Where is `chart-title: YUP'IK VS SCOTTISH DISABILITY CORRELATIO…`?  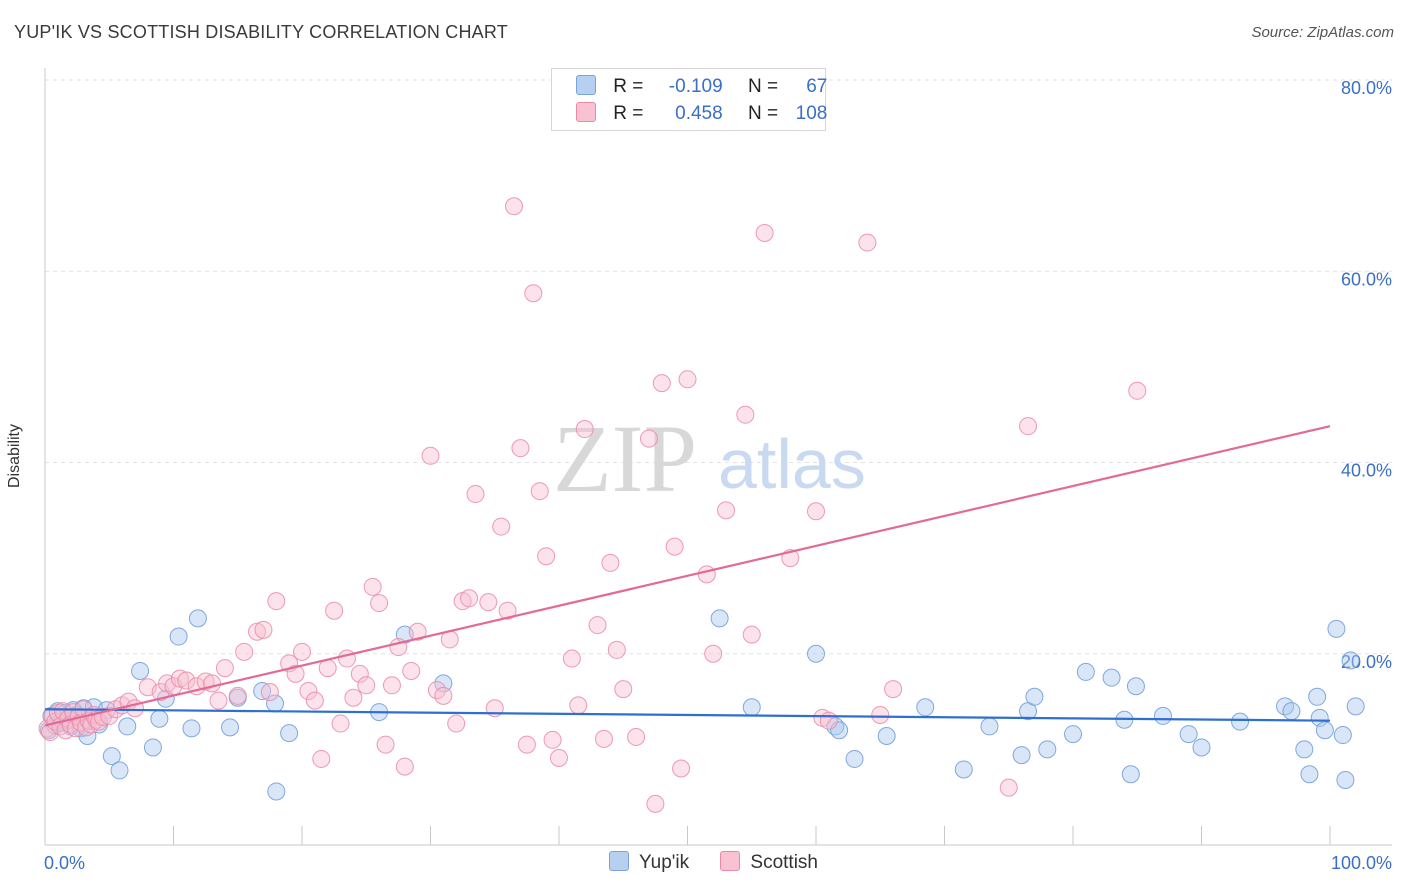 chart-title: YUP'IK VS SCOTTISH DISABILITY CORRELATIO… is located at coordinates (261, 32).